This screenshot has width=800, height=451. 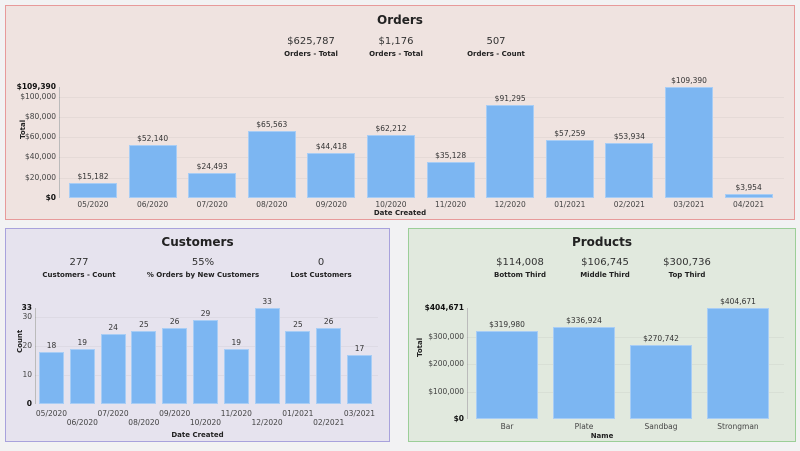 I want to click on kpi-value: 0, so click(x=321, y=262).